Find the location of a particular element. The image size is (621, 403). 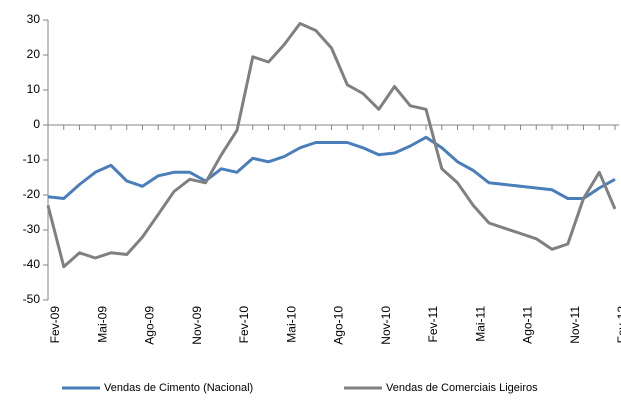

x-tick-label: Fev-09 is located at coordinates (55, 325).